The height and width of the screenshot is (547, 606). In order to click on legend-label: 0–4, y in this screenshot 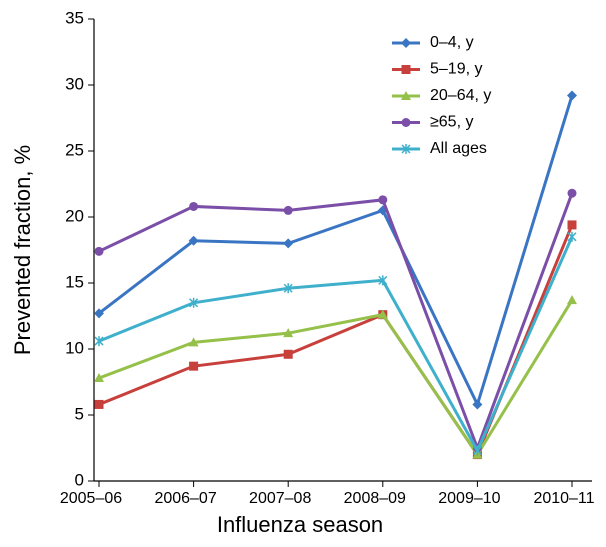, I will do `click(452, 42)`.